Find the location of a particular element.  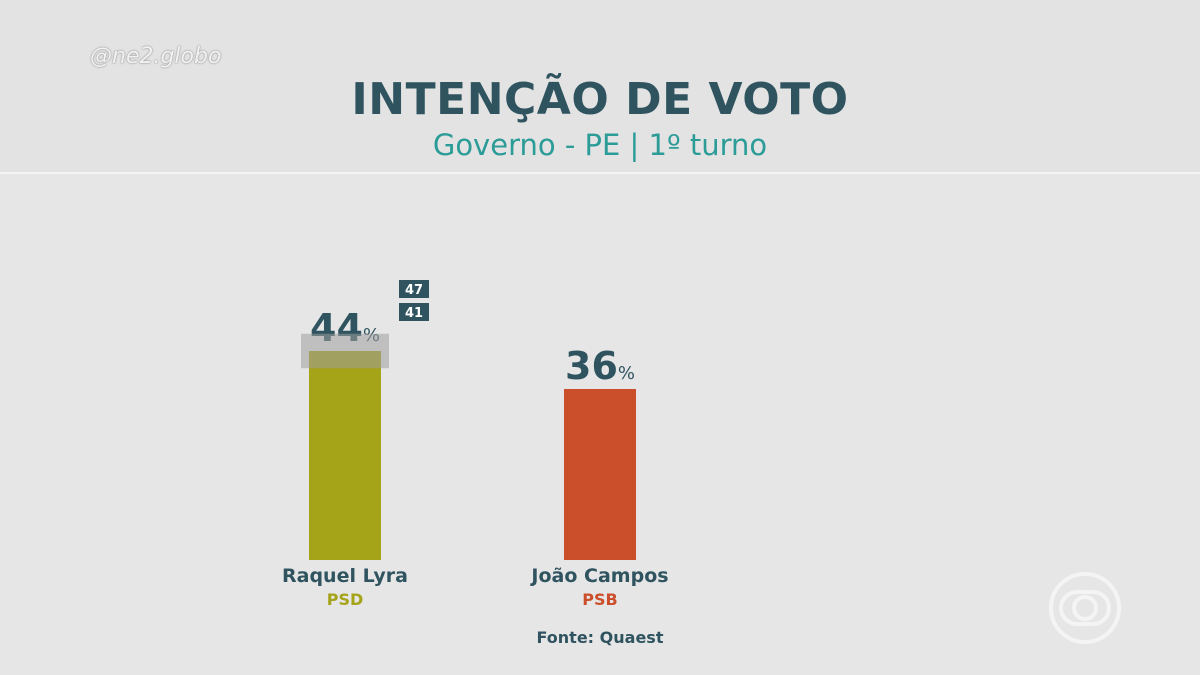

globo-logo-icon is located at coordinates (1085, 608).